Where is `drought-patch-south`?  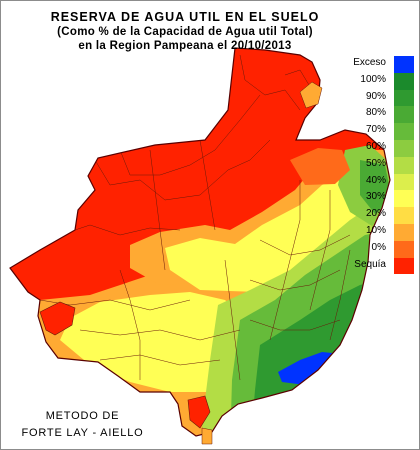
drought-patch-south is located at coordinates (199, 412).